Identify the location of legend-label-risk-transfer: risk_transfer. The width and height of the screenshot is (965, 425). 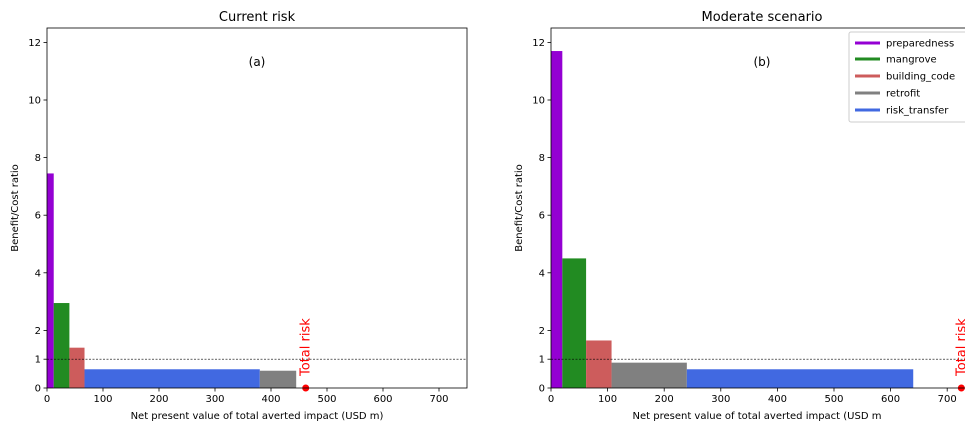
(917, 111).